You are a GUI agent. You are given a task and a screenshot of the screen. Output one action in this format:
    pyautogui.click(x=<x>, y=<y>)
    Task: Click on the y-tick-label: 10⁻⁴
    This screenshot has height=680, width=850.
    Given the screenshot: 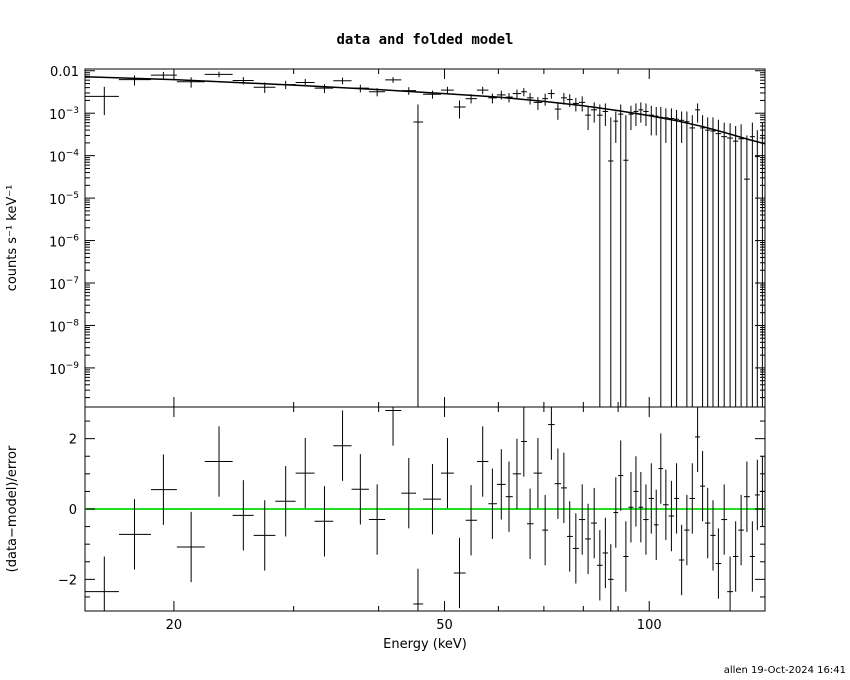 What is the action you would take?
    pyautogui.click(x=64, y=157)
    